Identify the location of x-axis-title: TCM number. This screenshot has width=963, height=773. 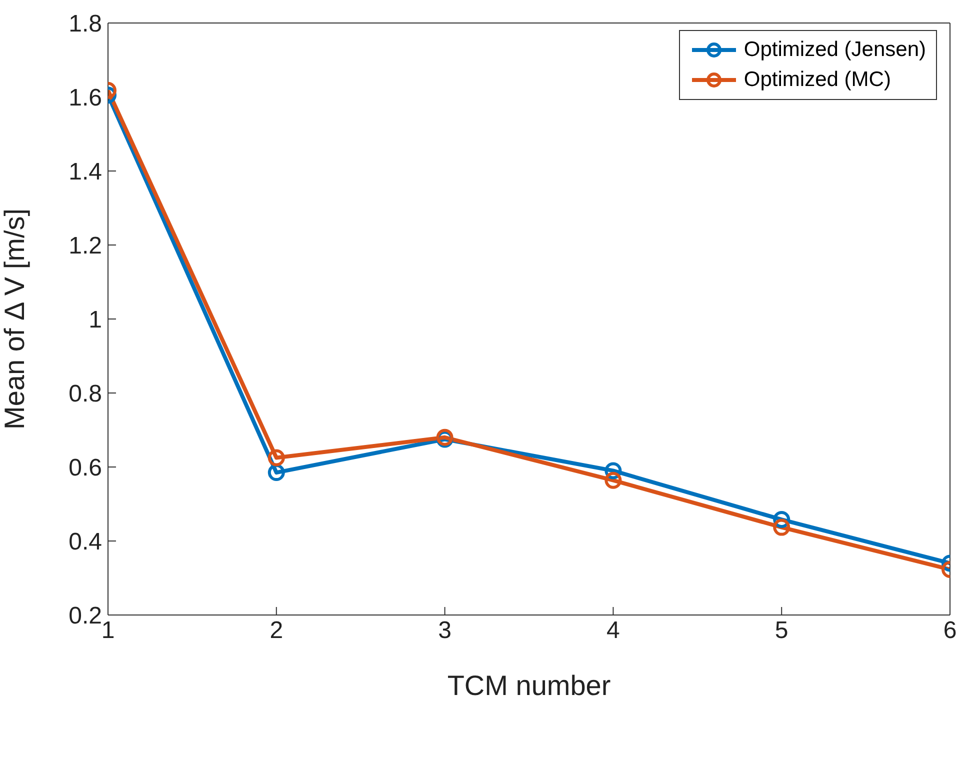
(529, 685).